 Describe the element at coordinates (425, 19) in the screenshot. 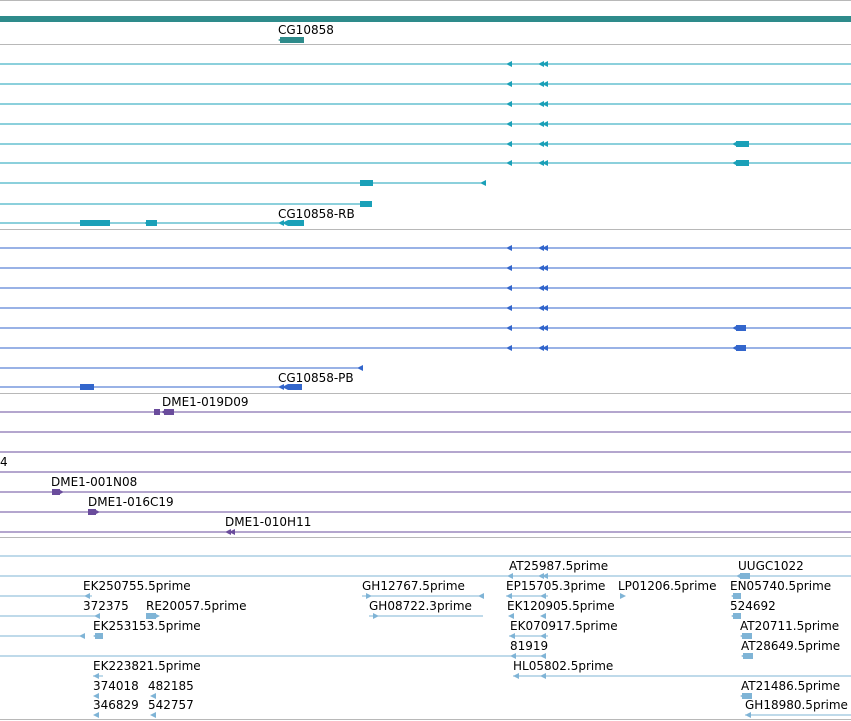

I see `gene-bar` at that location.